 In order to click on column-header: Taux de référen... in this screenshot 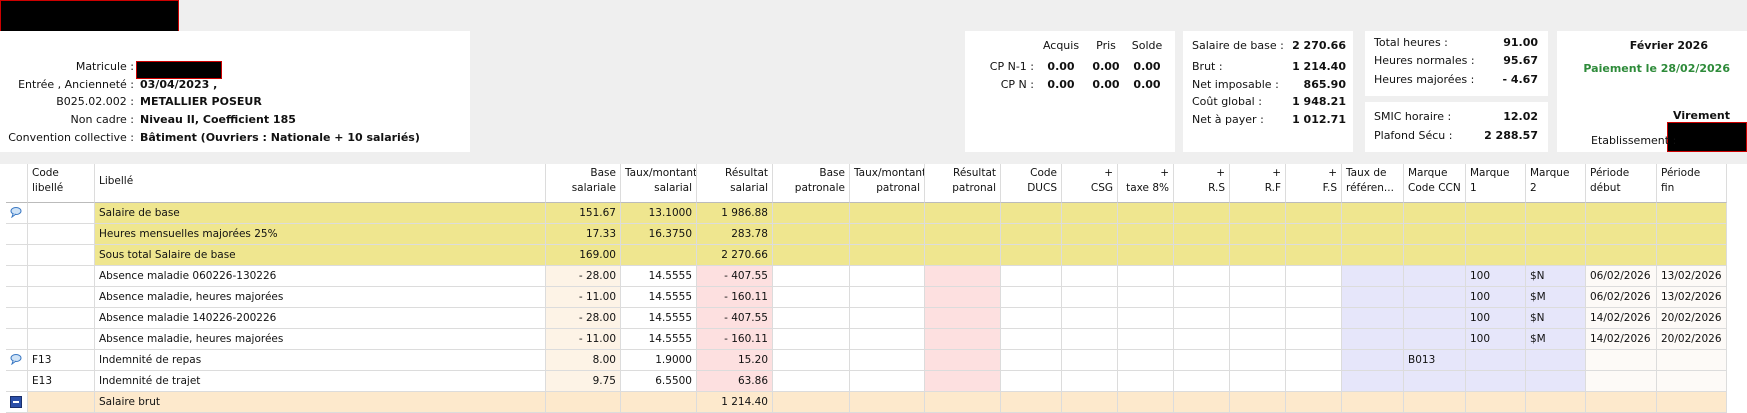, I will do `click(1373, 183)`.